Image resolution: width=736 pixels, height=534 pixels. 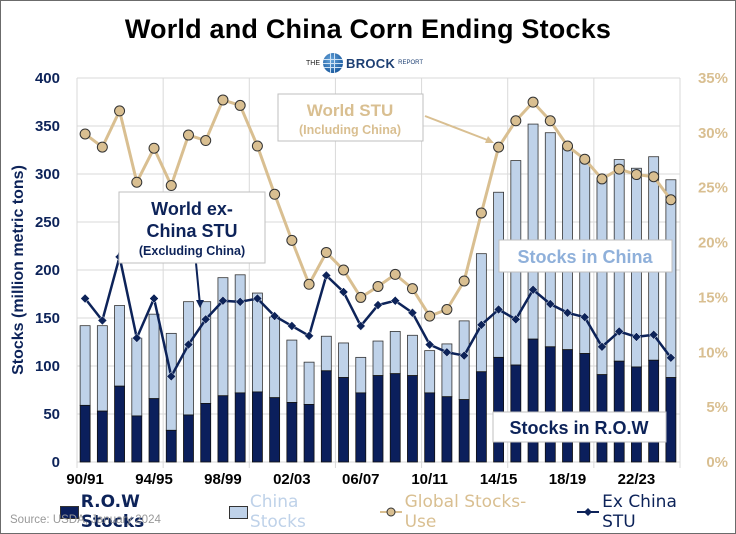 What do you see at coordinates (192, 209) in the screenshot?
I see `callout-exchina-title-1: World ex-` at bounding box center [192, 209].